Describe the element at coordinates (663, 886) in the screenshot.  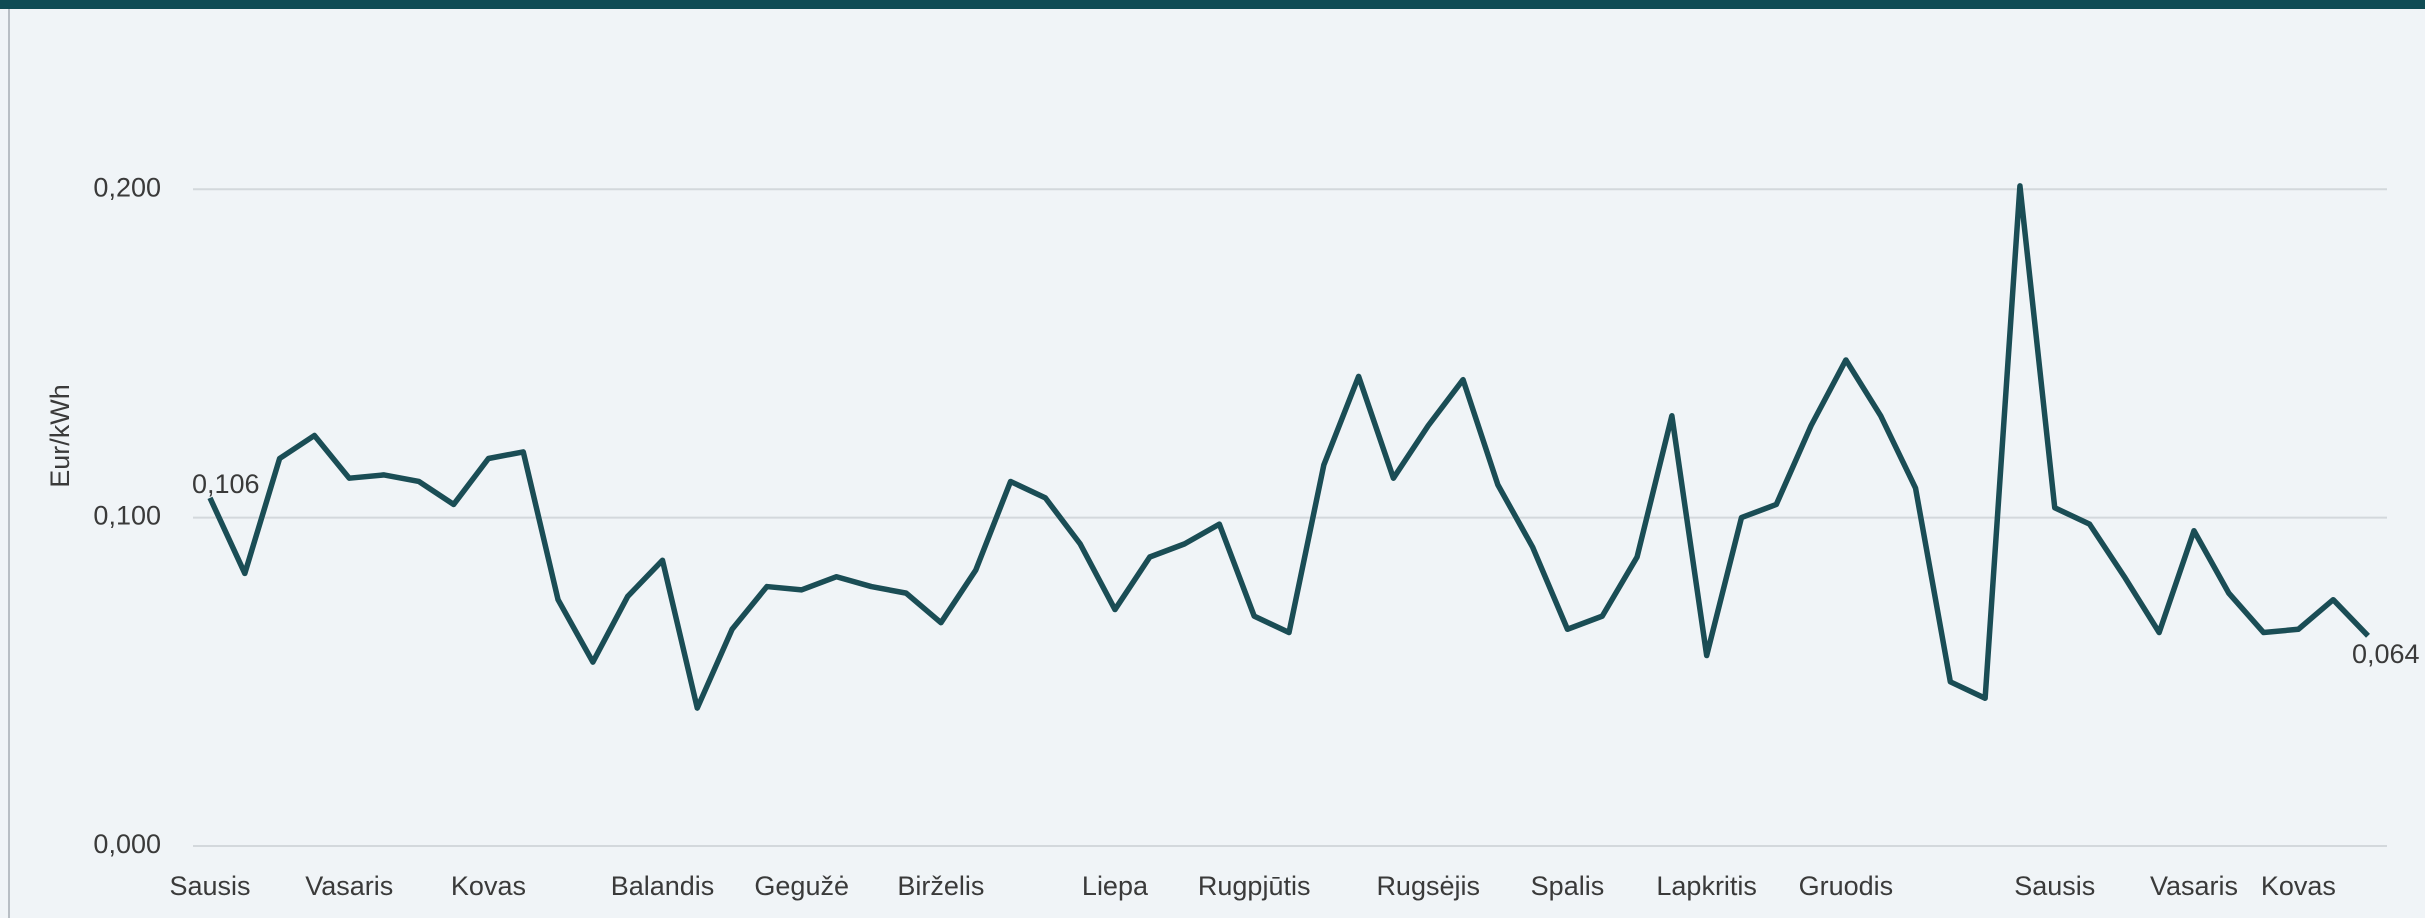
I see `x-tick-label: Balandis` at that location.